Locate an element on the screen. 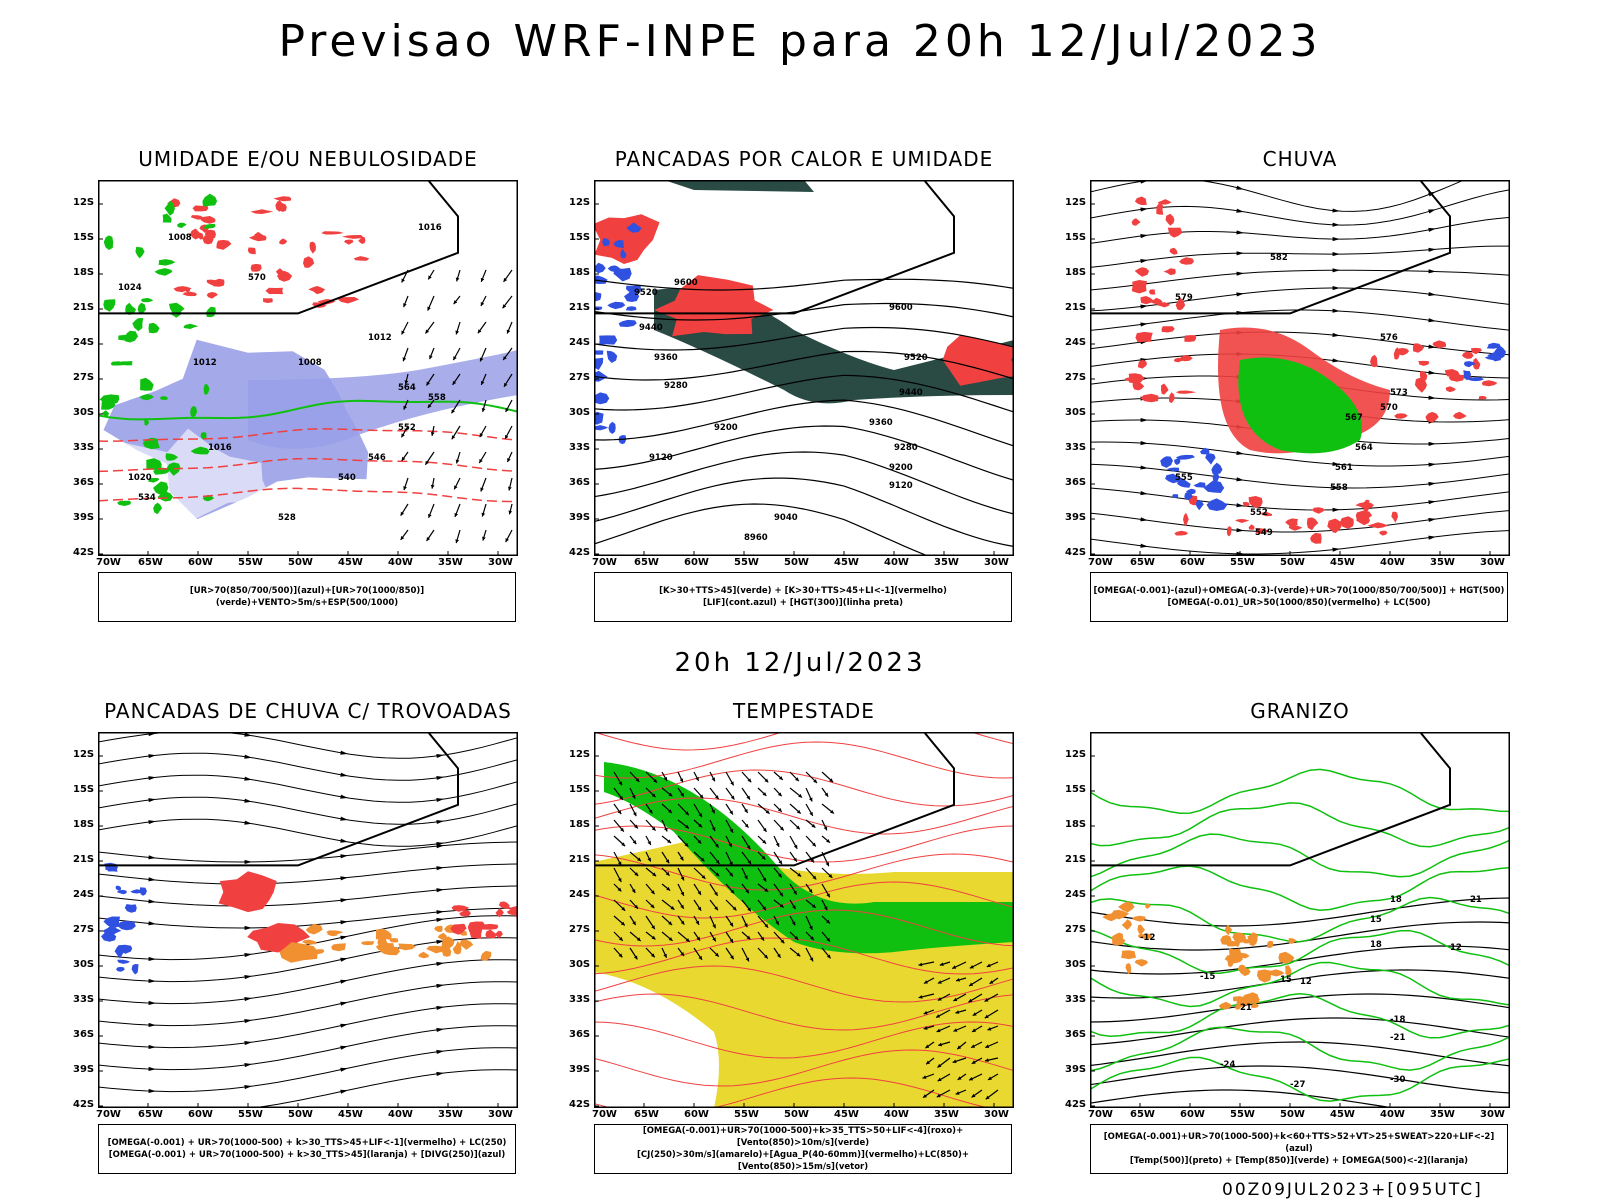 Image resolution: width=1600 pixels, height=1200 pixels. humidity-band is located at coordinates (383, 399).